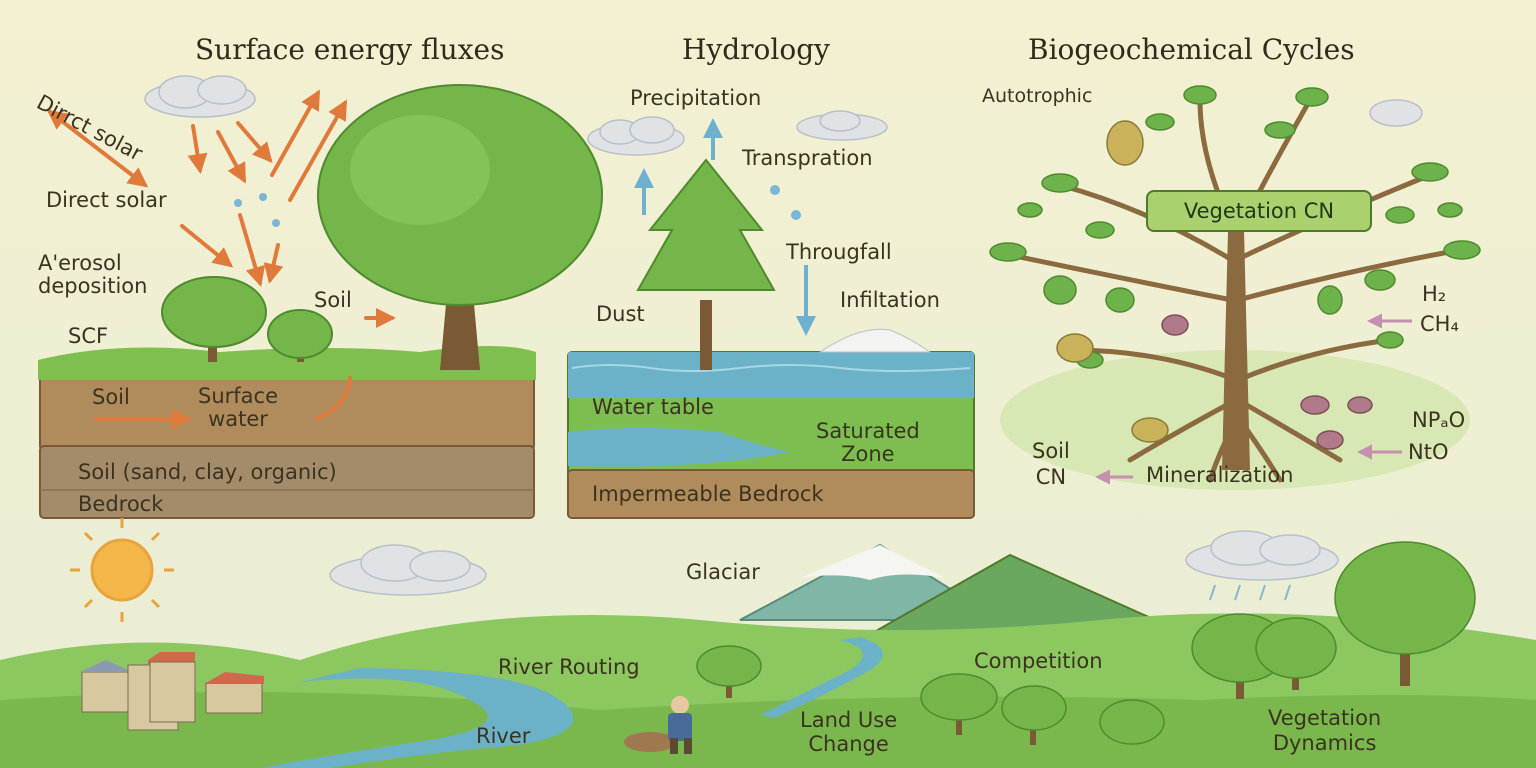  Describe the element at coordinates (658, 725) in the screenshot. I see `farmer-figure` at that location.